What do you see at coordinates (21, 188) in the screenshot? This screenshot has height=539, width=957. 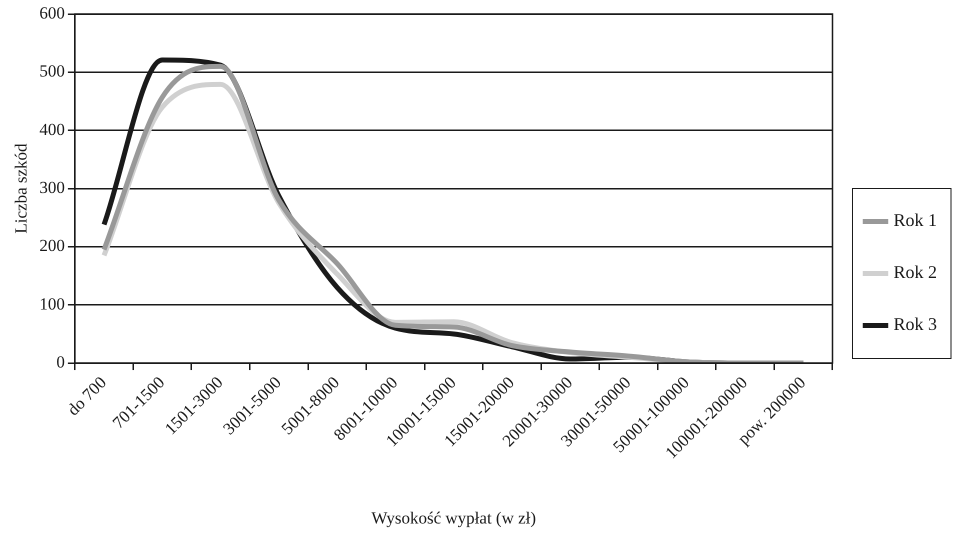 I see `y-axis-title: Liczba szkód` at bounding box center [21, 188].